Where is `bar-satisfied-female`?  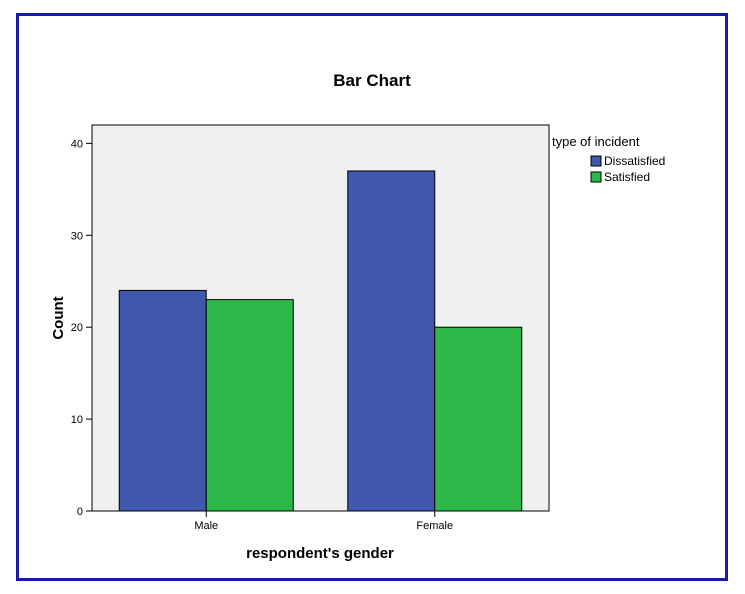 bar-satisfied-female is located at coordinates (478, 419).